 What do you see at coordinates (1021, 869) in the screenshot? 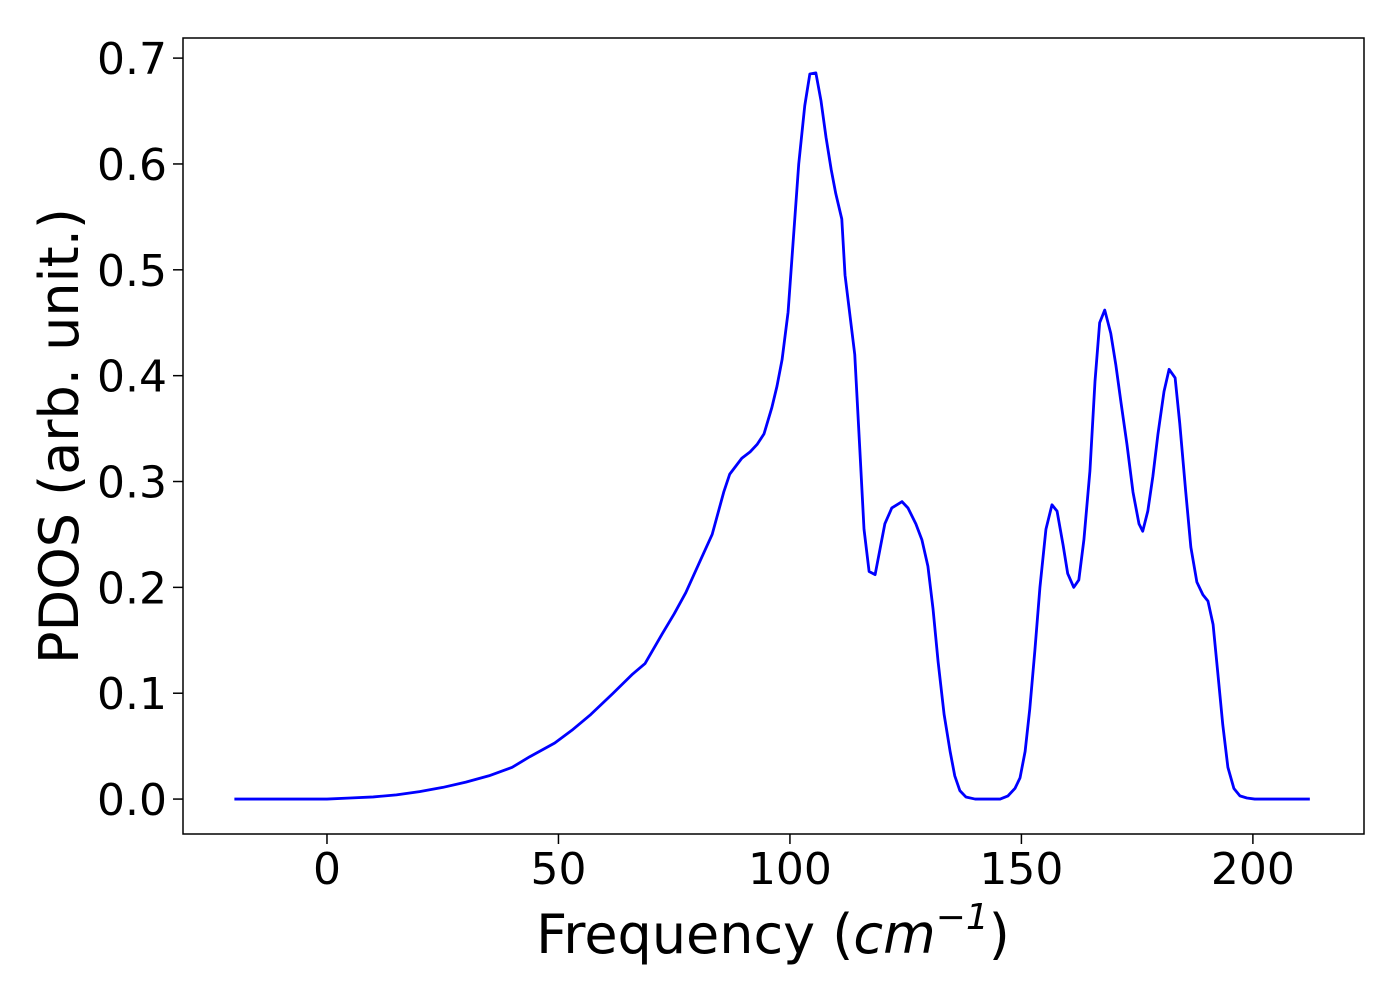
I see `x-tick-label: 150` at bounding box center [1021, 869].